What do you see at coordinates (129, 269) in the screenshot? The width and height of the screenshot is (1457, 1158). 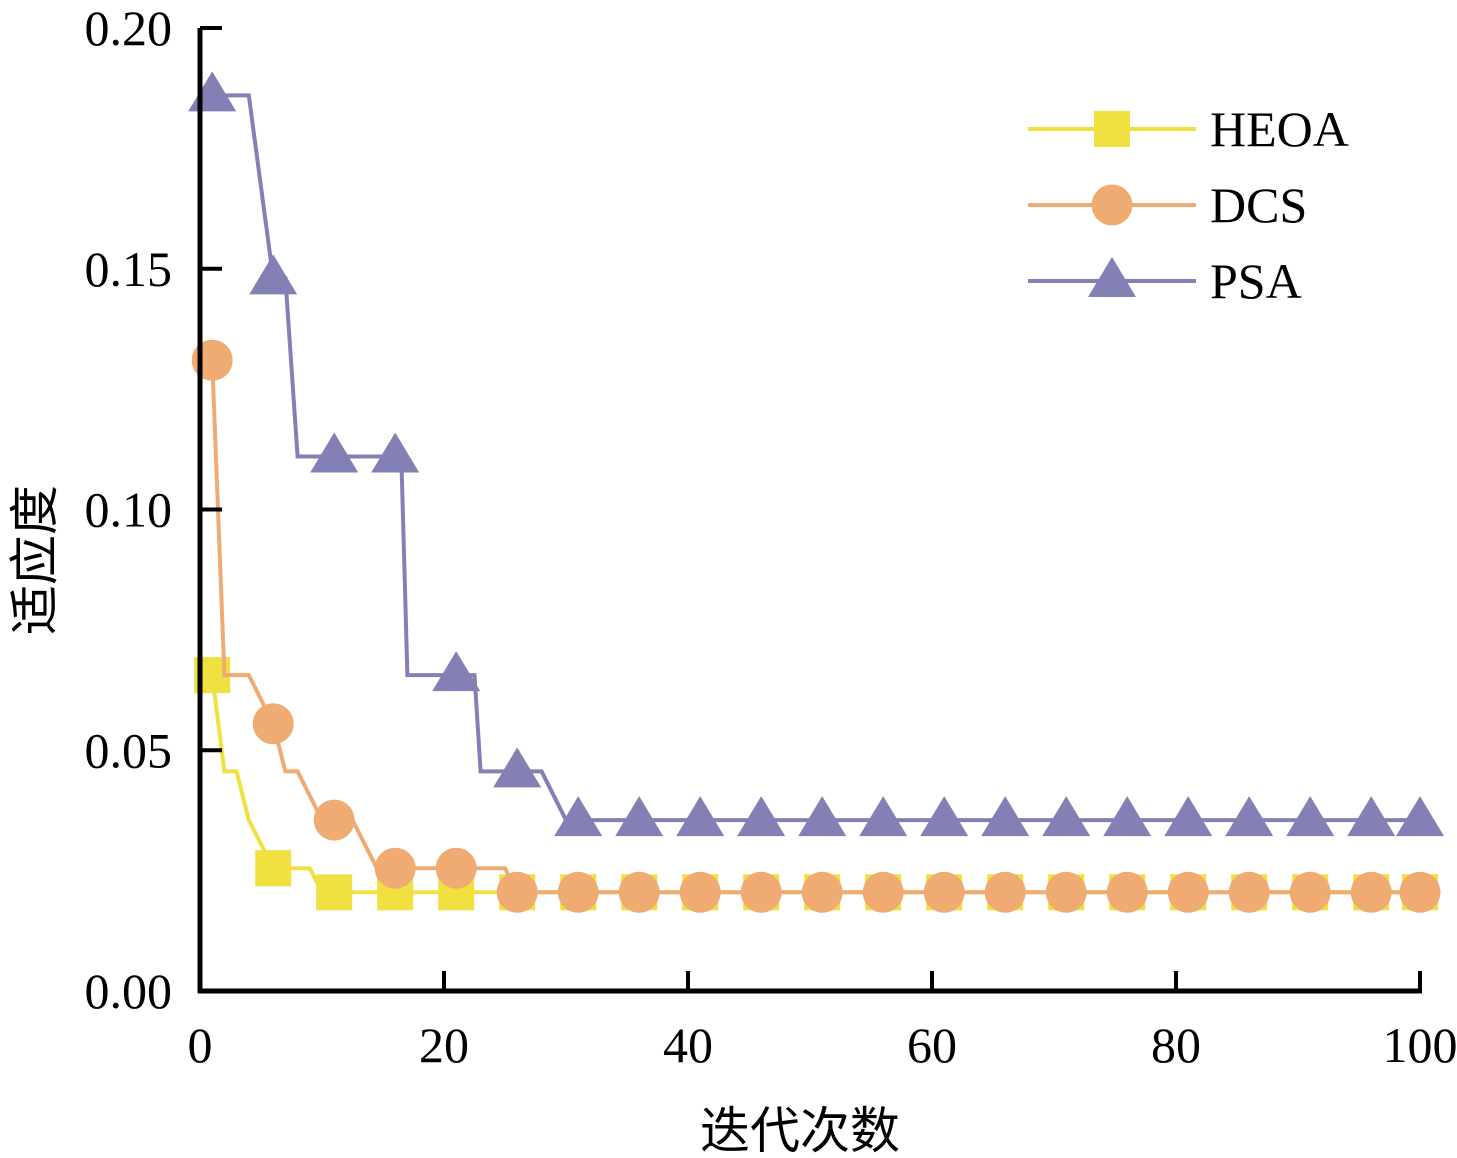 I see `y-tick-label: 0.15` at bounding box center [129, 269].